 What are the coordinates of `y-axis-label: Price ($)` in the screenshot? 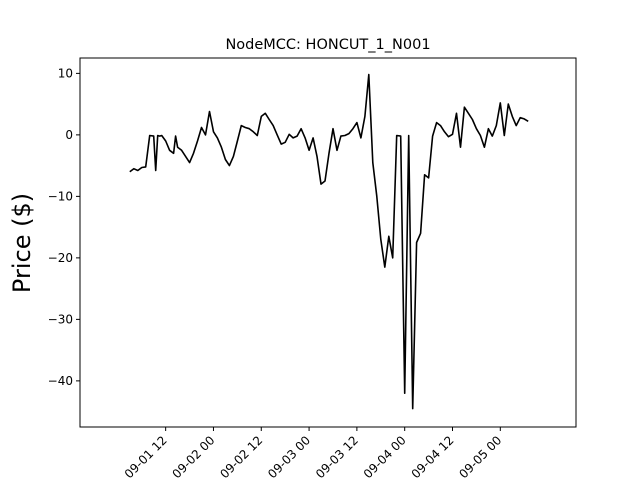 It's located at (22, 243).